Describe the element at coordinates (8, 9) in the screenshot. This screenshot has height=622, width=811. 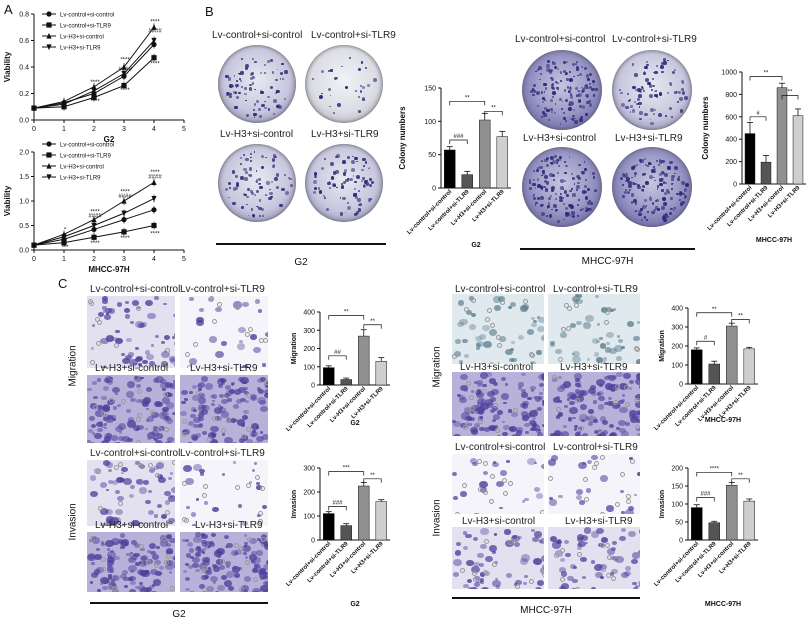
I see `panel-letter-a: A` at that location.